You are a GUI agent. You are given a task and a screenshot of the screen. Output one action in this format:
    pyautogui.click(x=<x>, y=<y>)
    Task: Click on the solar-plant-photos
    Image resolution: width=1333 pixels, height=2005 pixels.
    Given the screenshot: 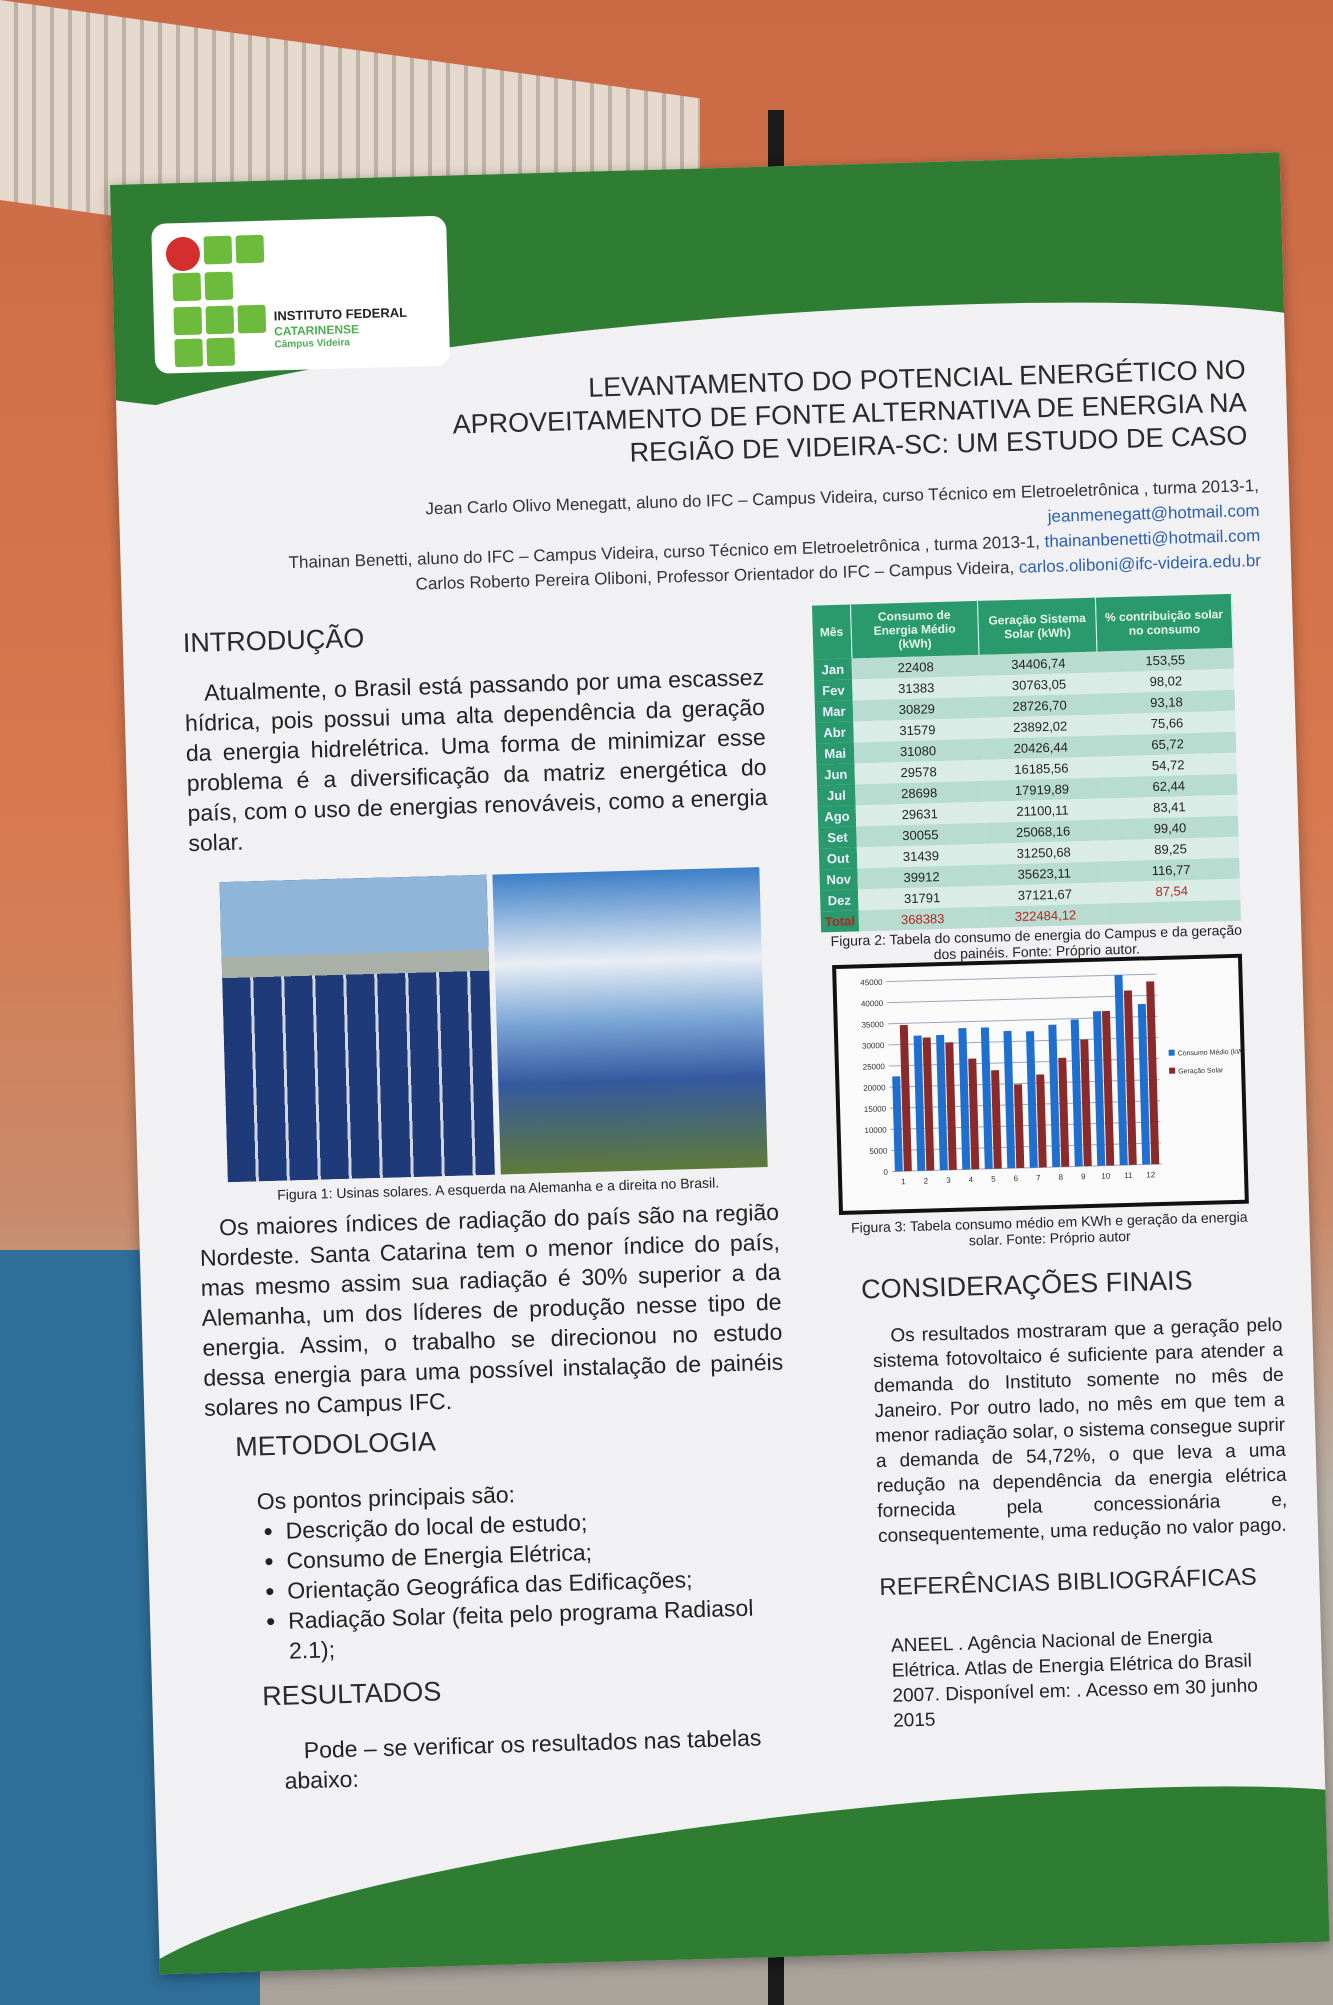 What is the action you would take?
    pyautogui.click(x=493, y=1025)
    